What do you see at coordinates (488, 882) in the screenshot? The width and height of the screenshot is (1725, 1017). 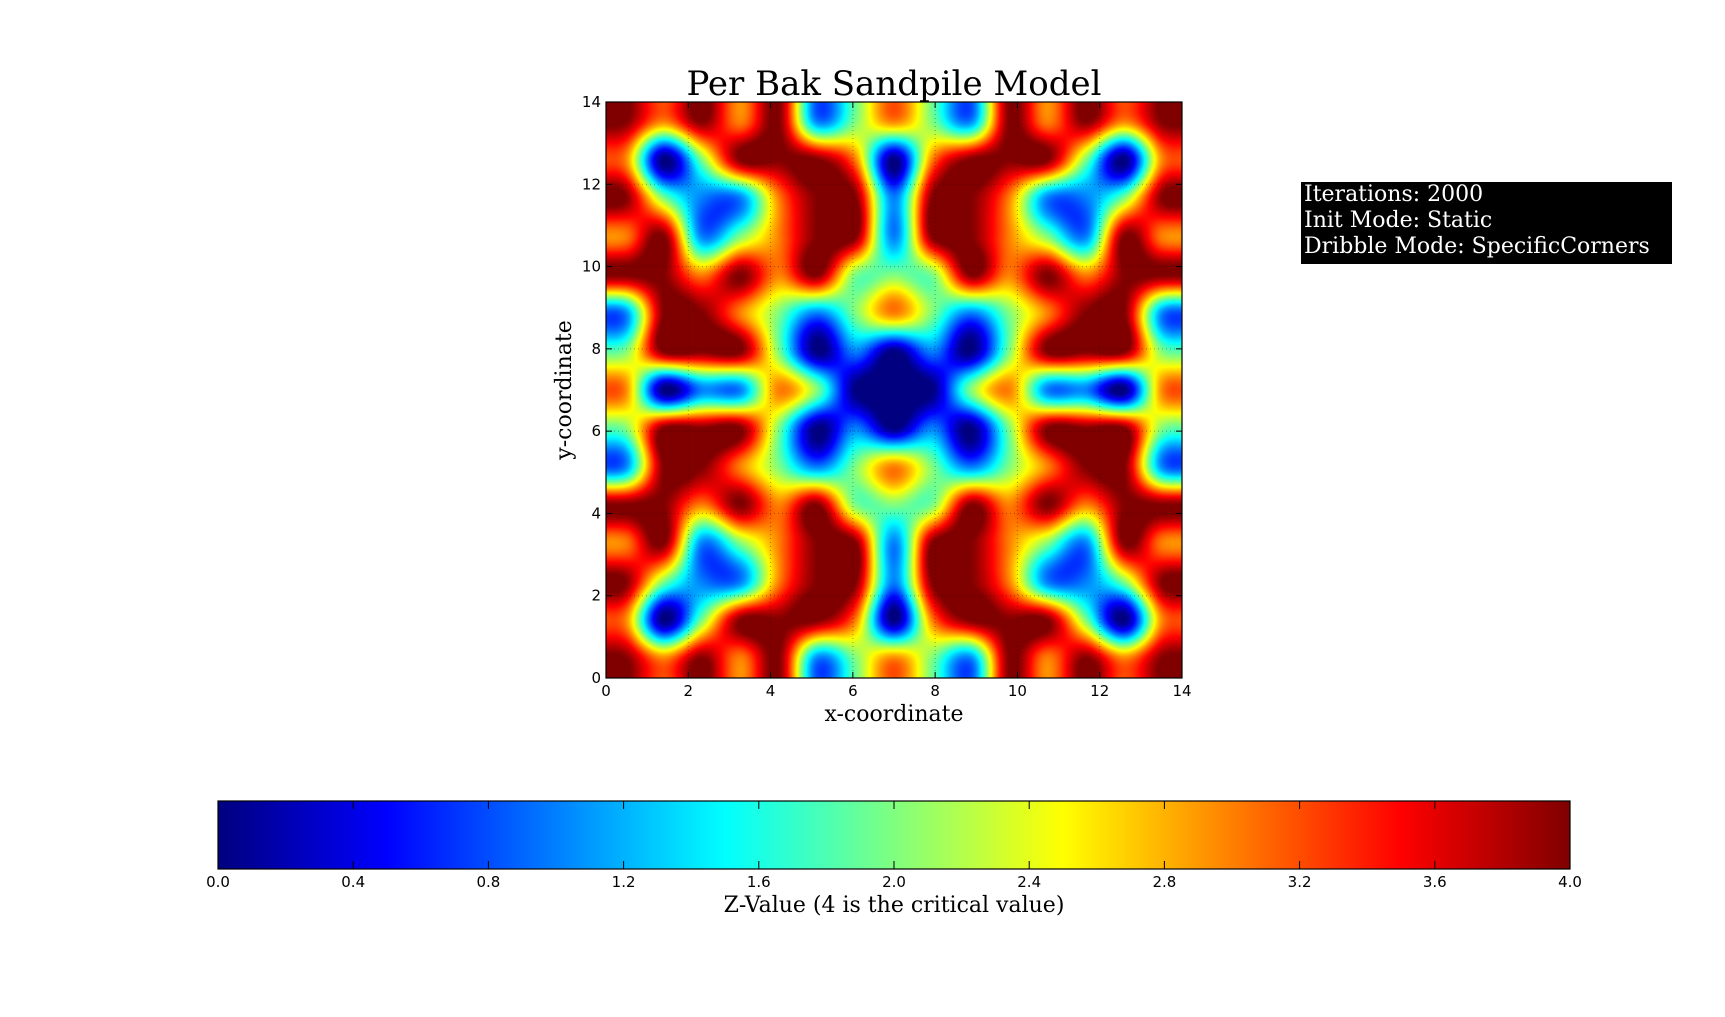 I see `colorbar-tick-label: 0.8` at bounding box center [488, 882].